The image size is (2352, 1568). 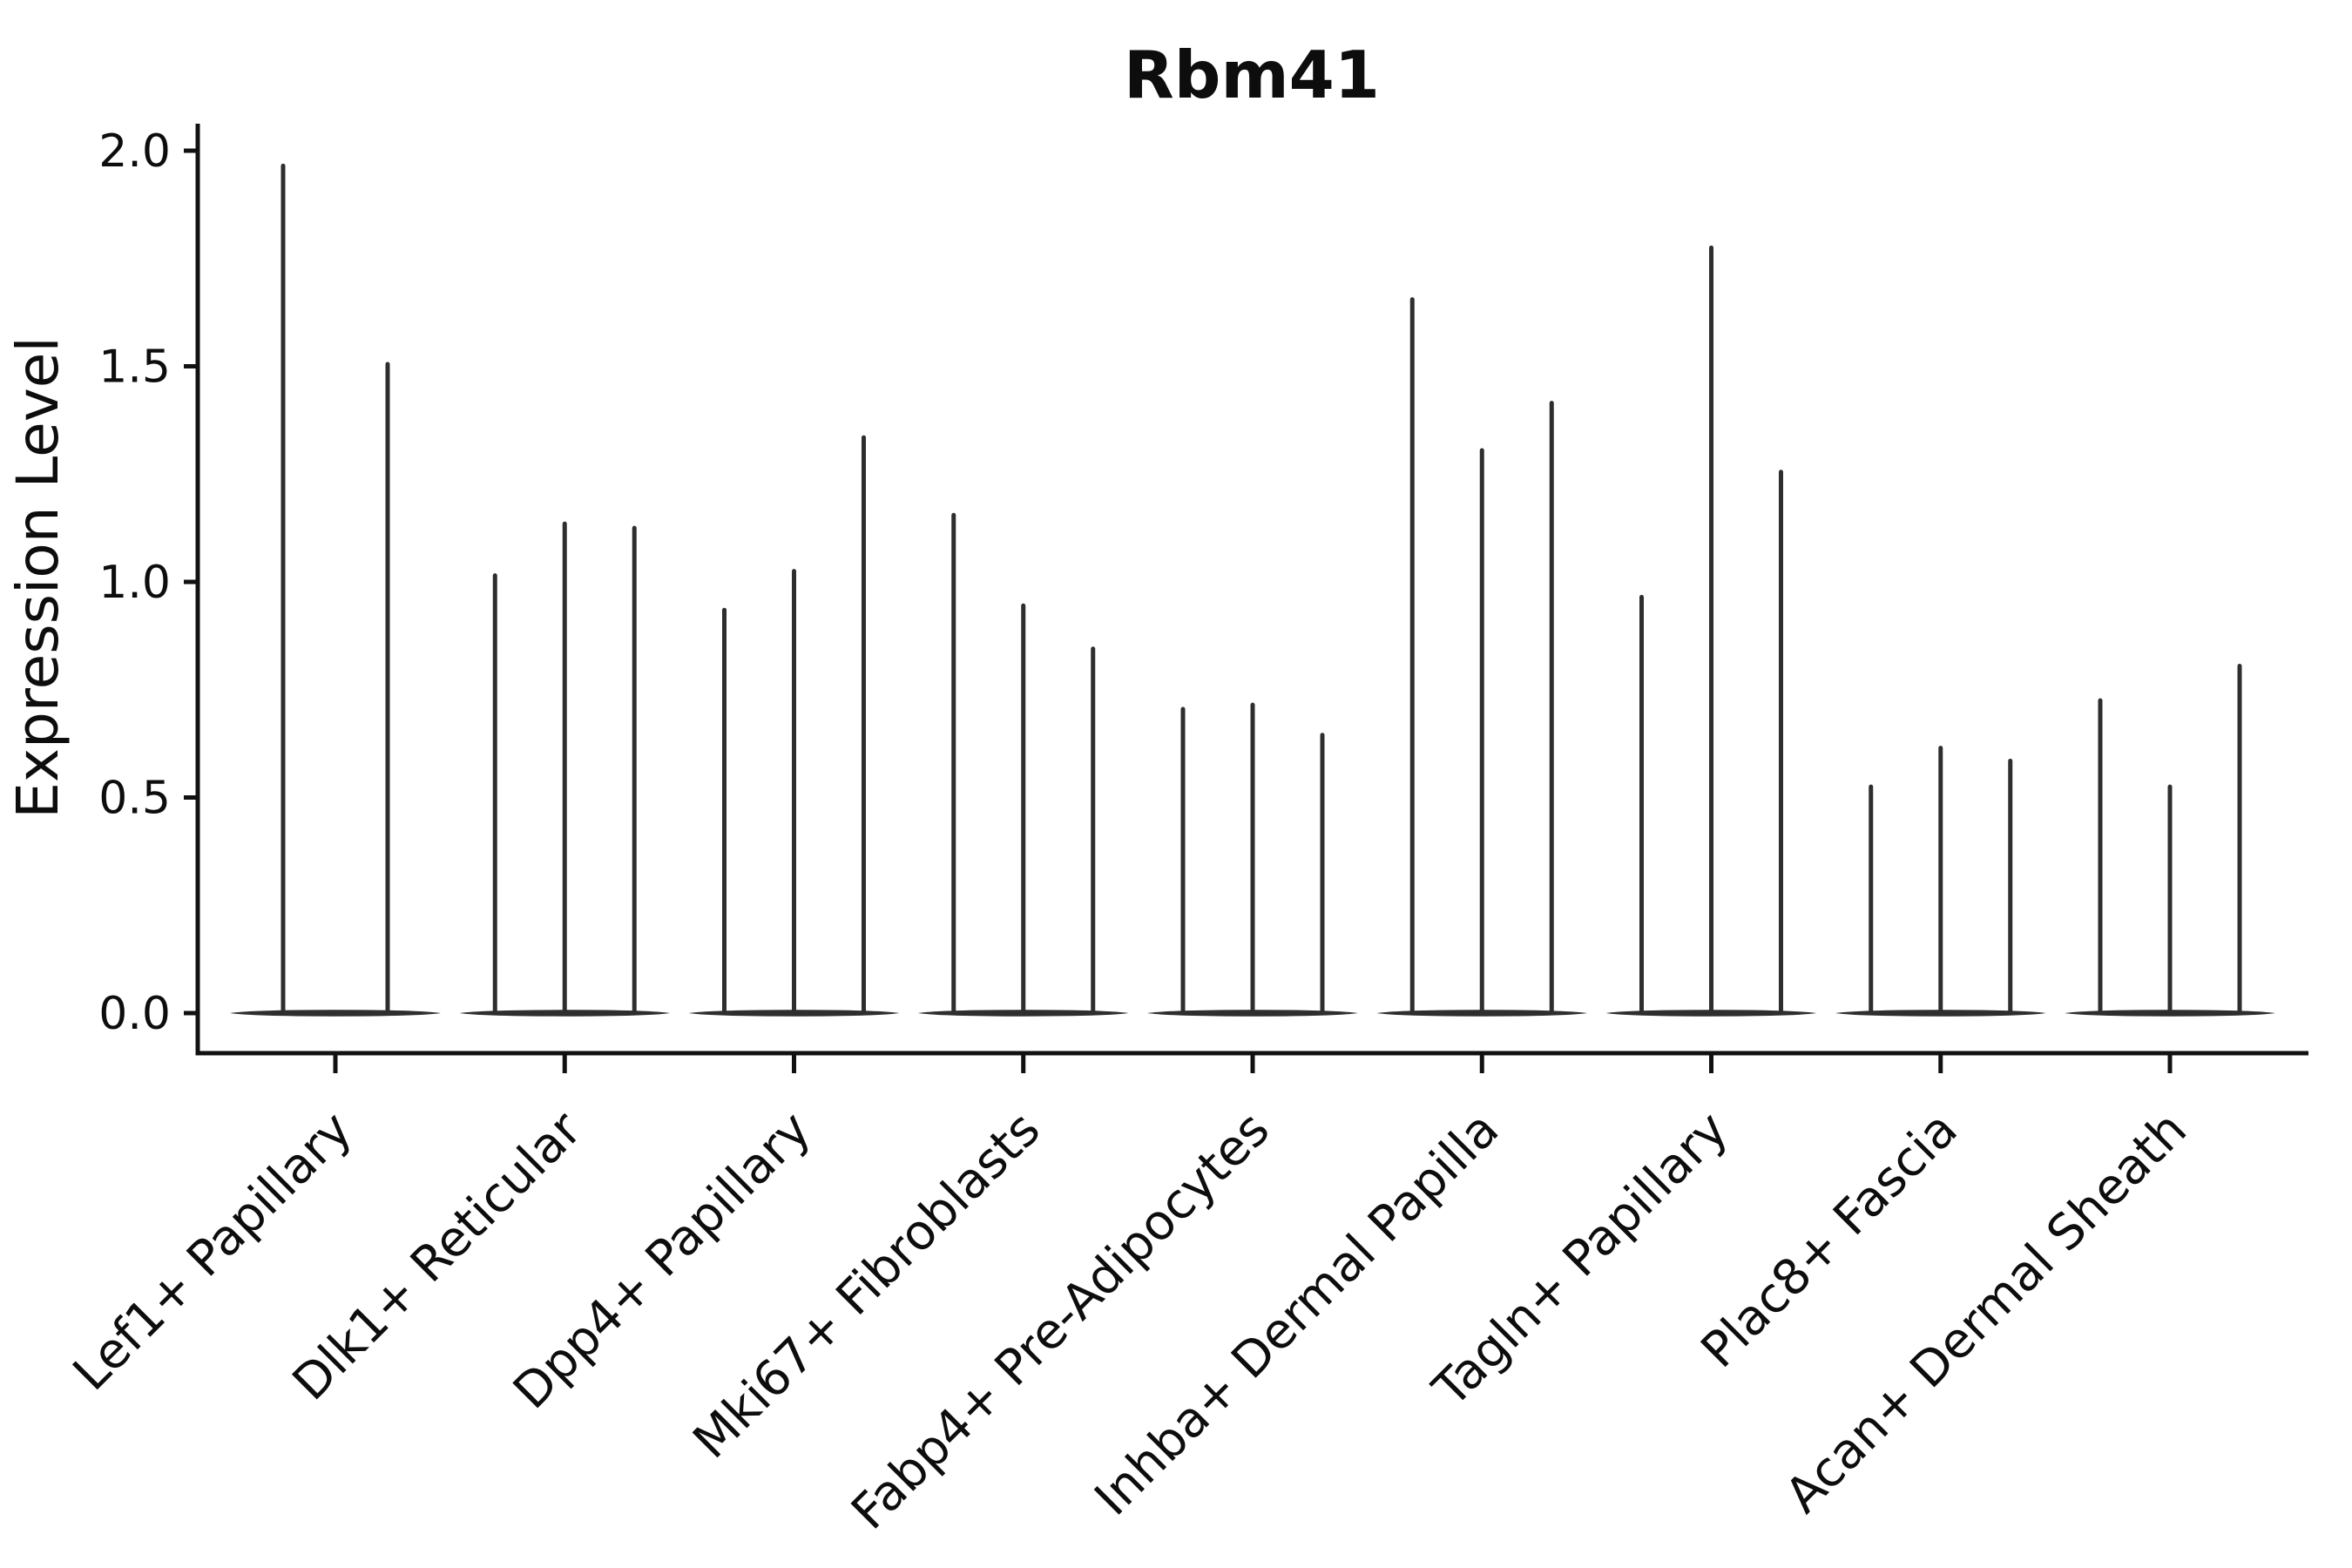 I want to click on y-tick-label: 0.5, so click(x=134, y=799).